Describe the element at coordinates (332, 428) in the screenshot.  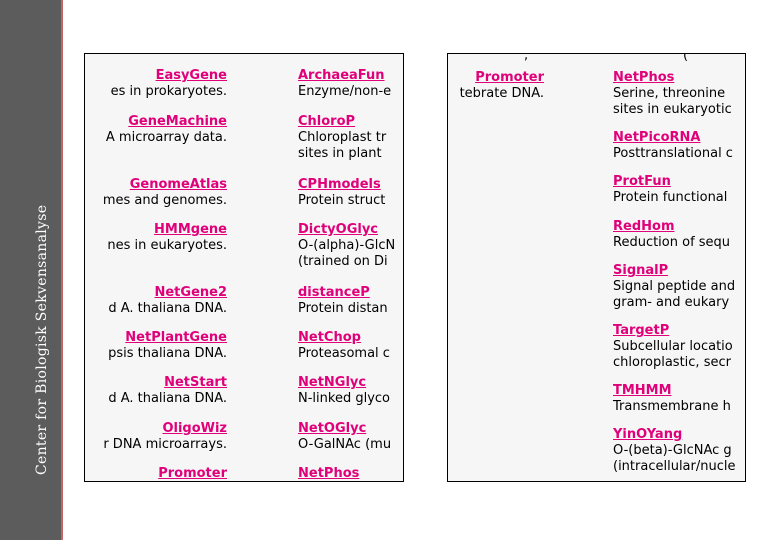
I see `tool-link-netoglyc: NetOGlyc` at that location.